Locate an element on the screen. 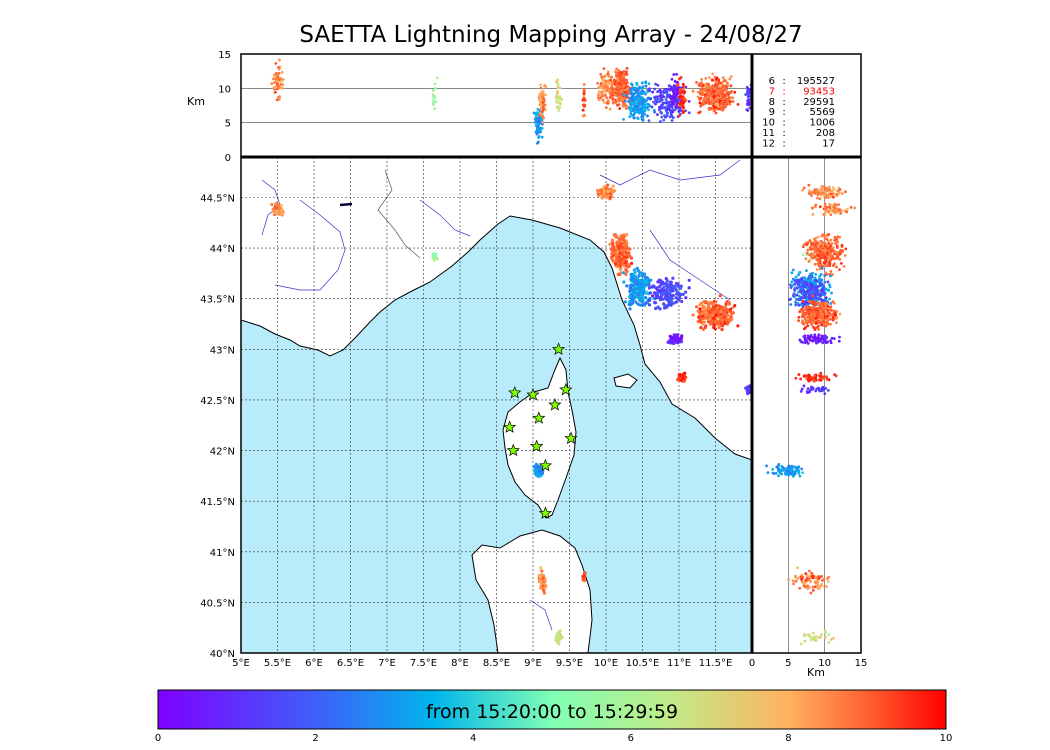 The image size is (1050, 750). lon-tick-label: 8.5°E is located at coordinates (496, 663).